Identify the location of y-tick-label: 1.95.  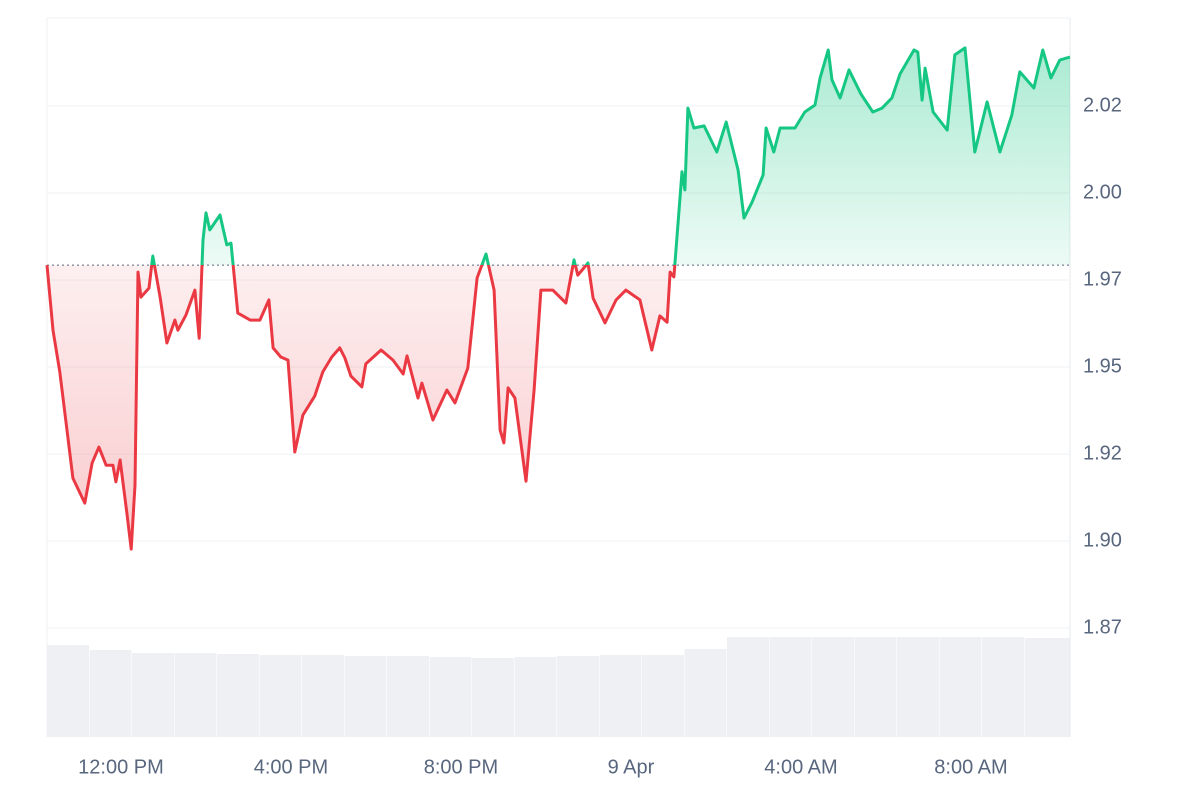
(1102, 366).